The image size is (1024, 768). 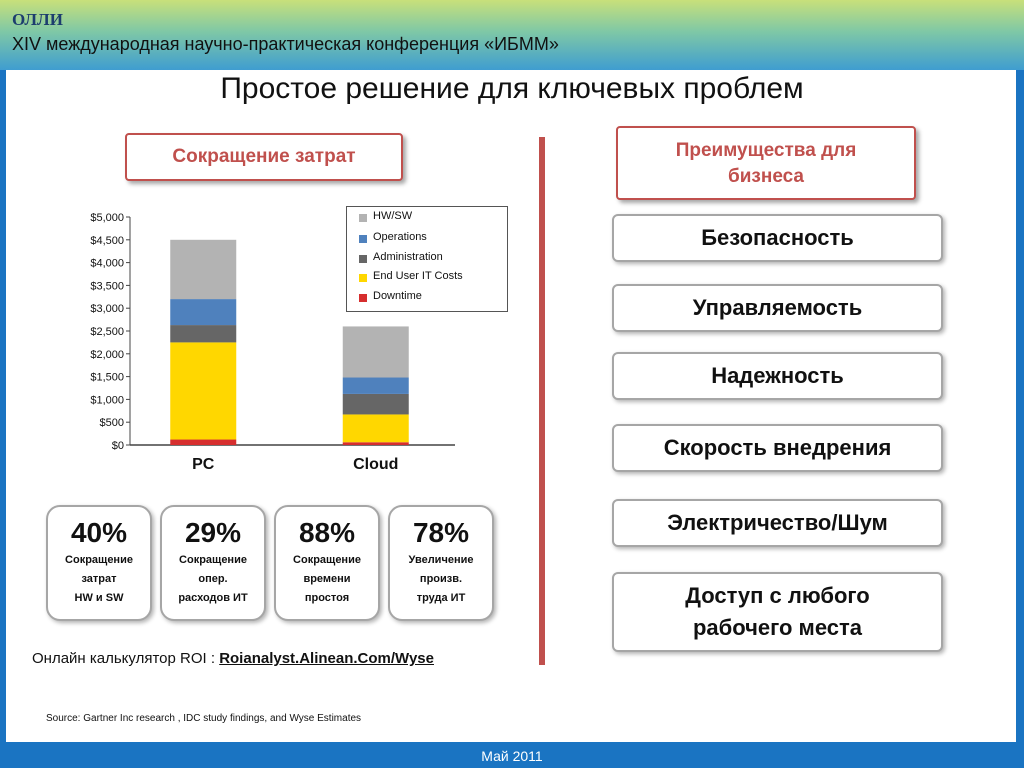 What do you see at coordinates (107, 264) in the screenshot?
I see `y-tick-label: $4,000` at bounding box center [107, 264].